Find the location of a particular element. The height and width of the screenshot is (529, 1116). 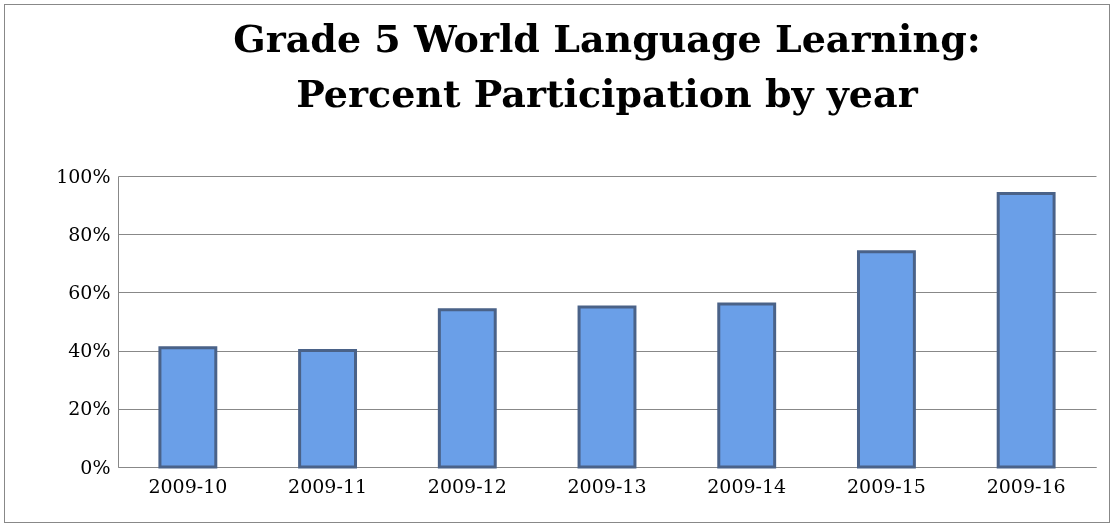

y-tick-label: 20% is located at coordinates (89, 408).